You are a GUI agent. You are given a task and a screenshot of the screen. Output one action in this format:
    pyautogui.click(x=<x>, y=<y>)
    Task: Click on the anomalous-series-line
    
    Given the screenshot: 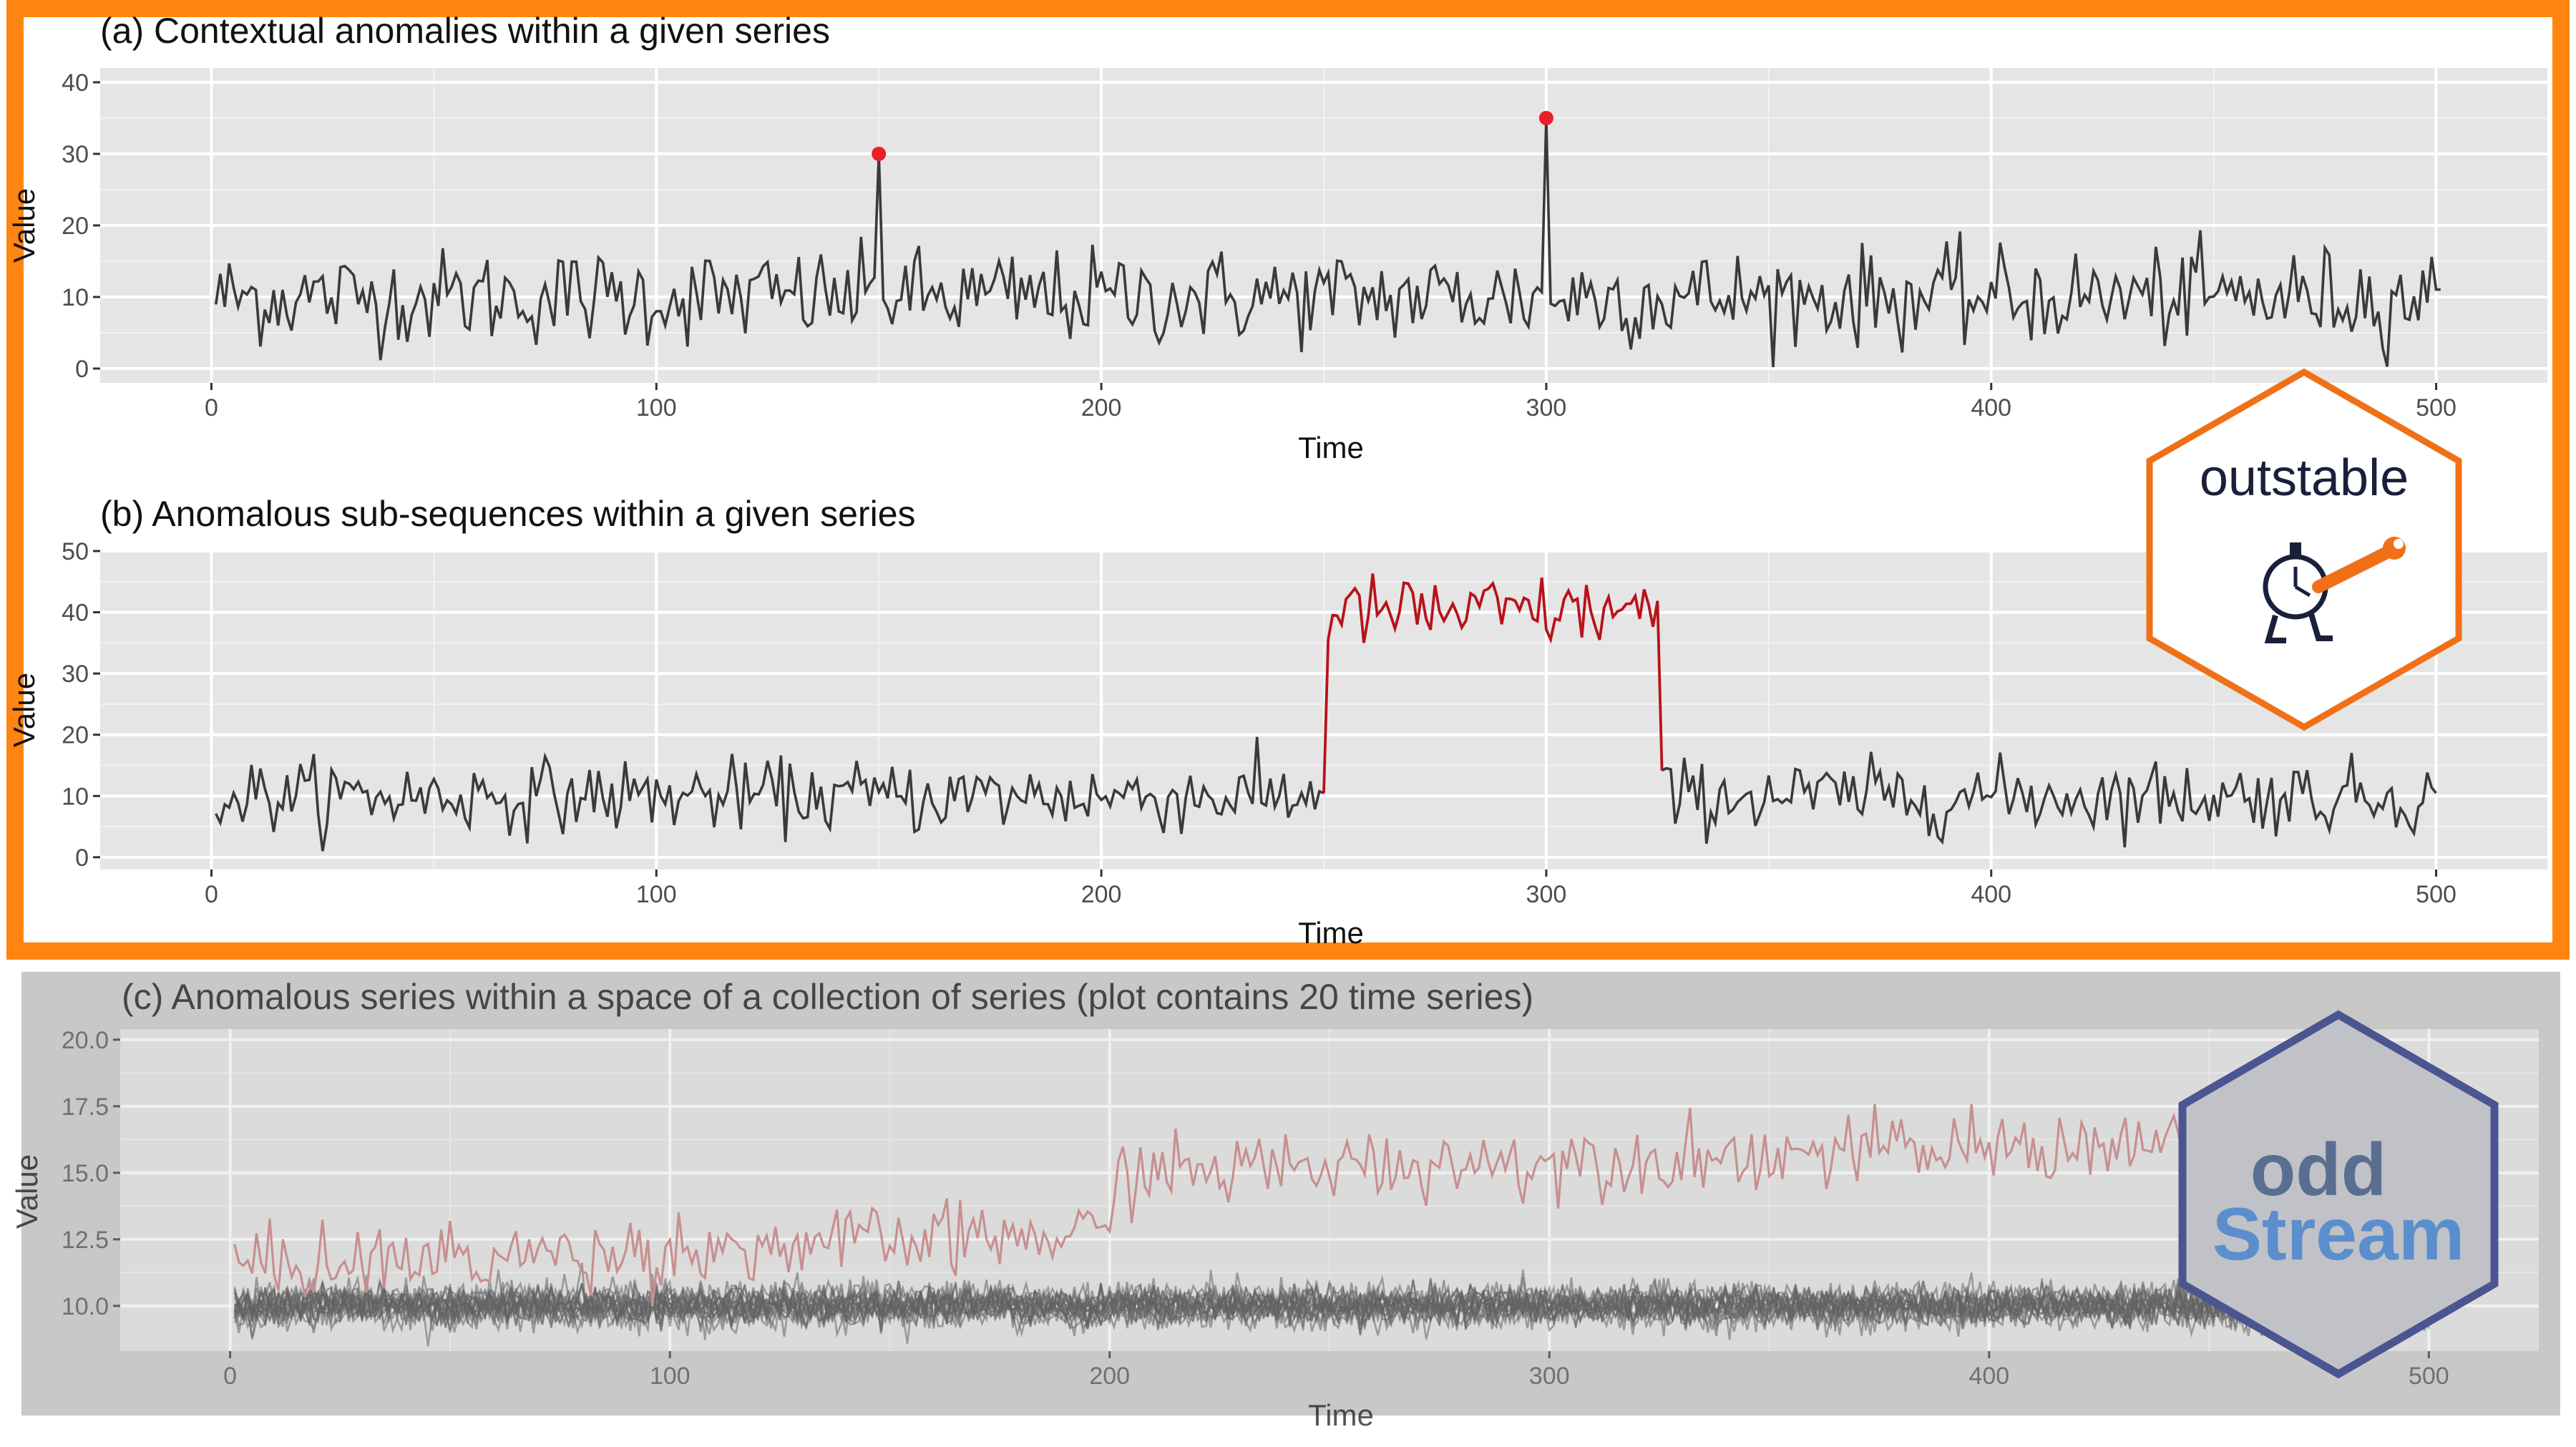 What is the action you would take?
    pyautogui.click(x=1331, y=1194)
    